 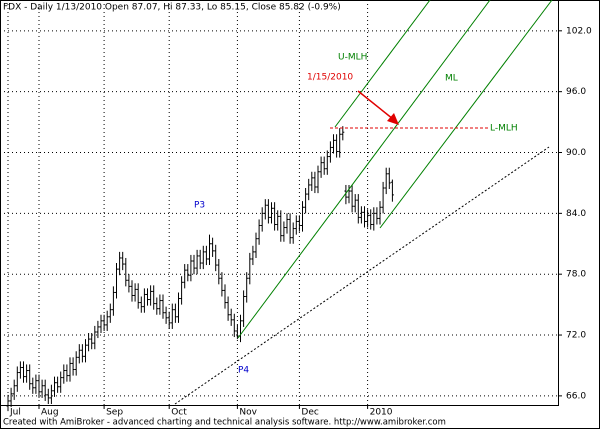 I want to click on x-tick-label: 2010, so click(x=381, y=413).